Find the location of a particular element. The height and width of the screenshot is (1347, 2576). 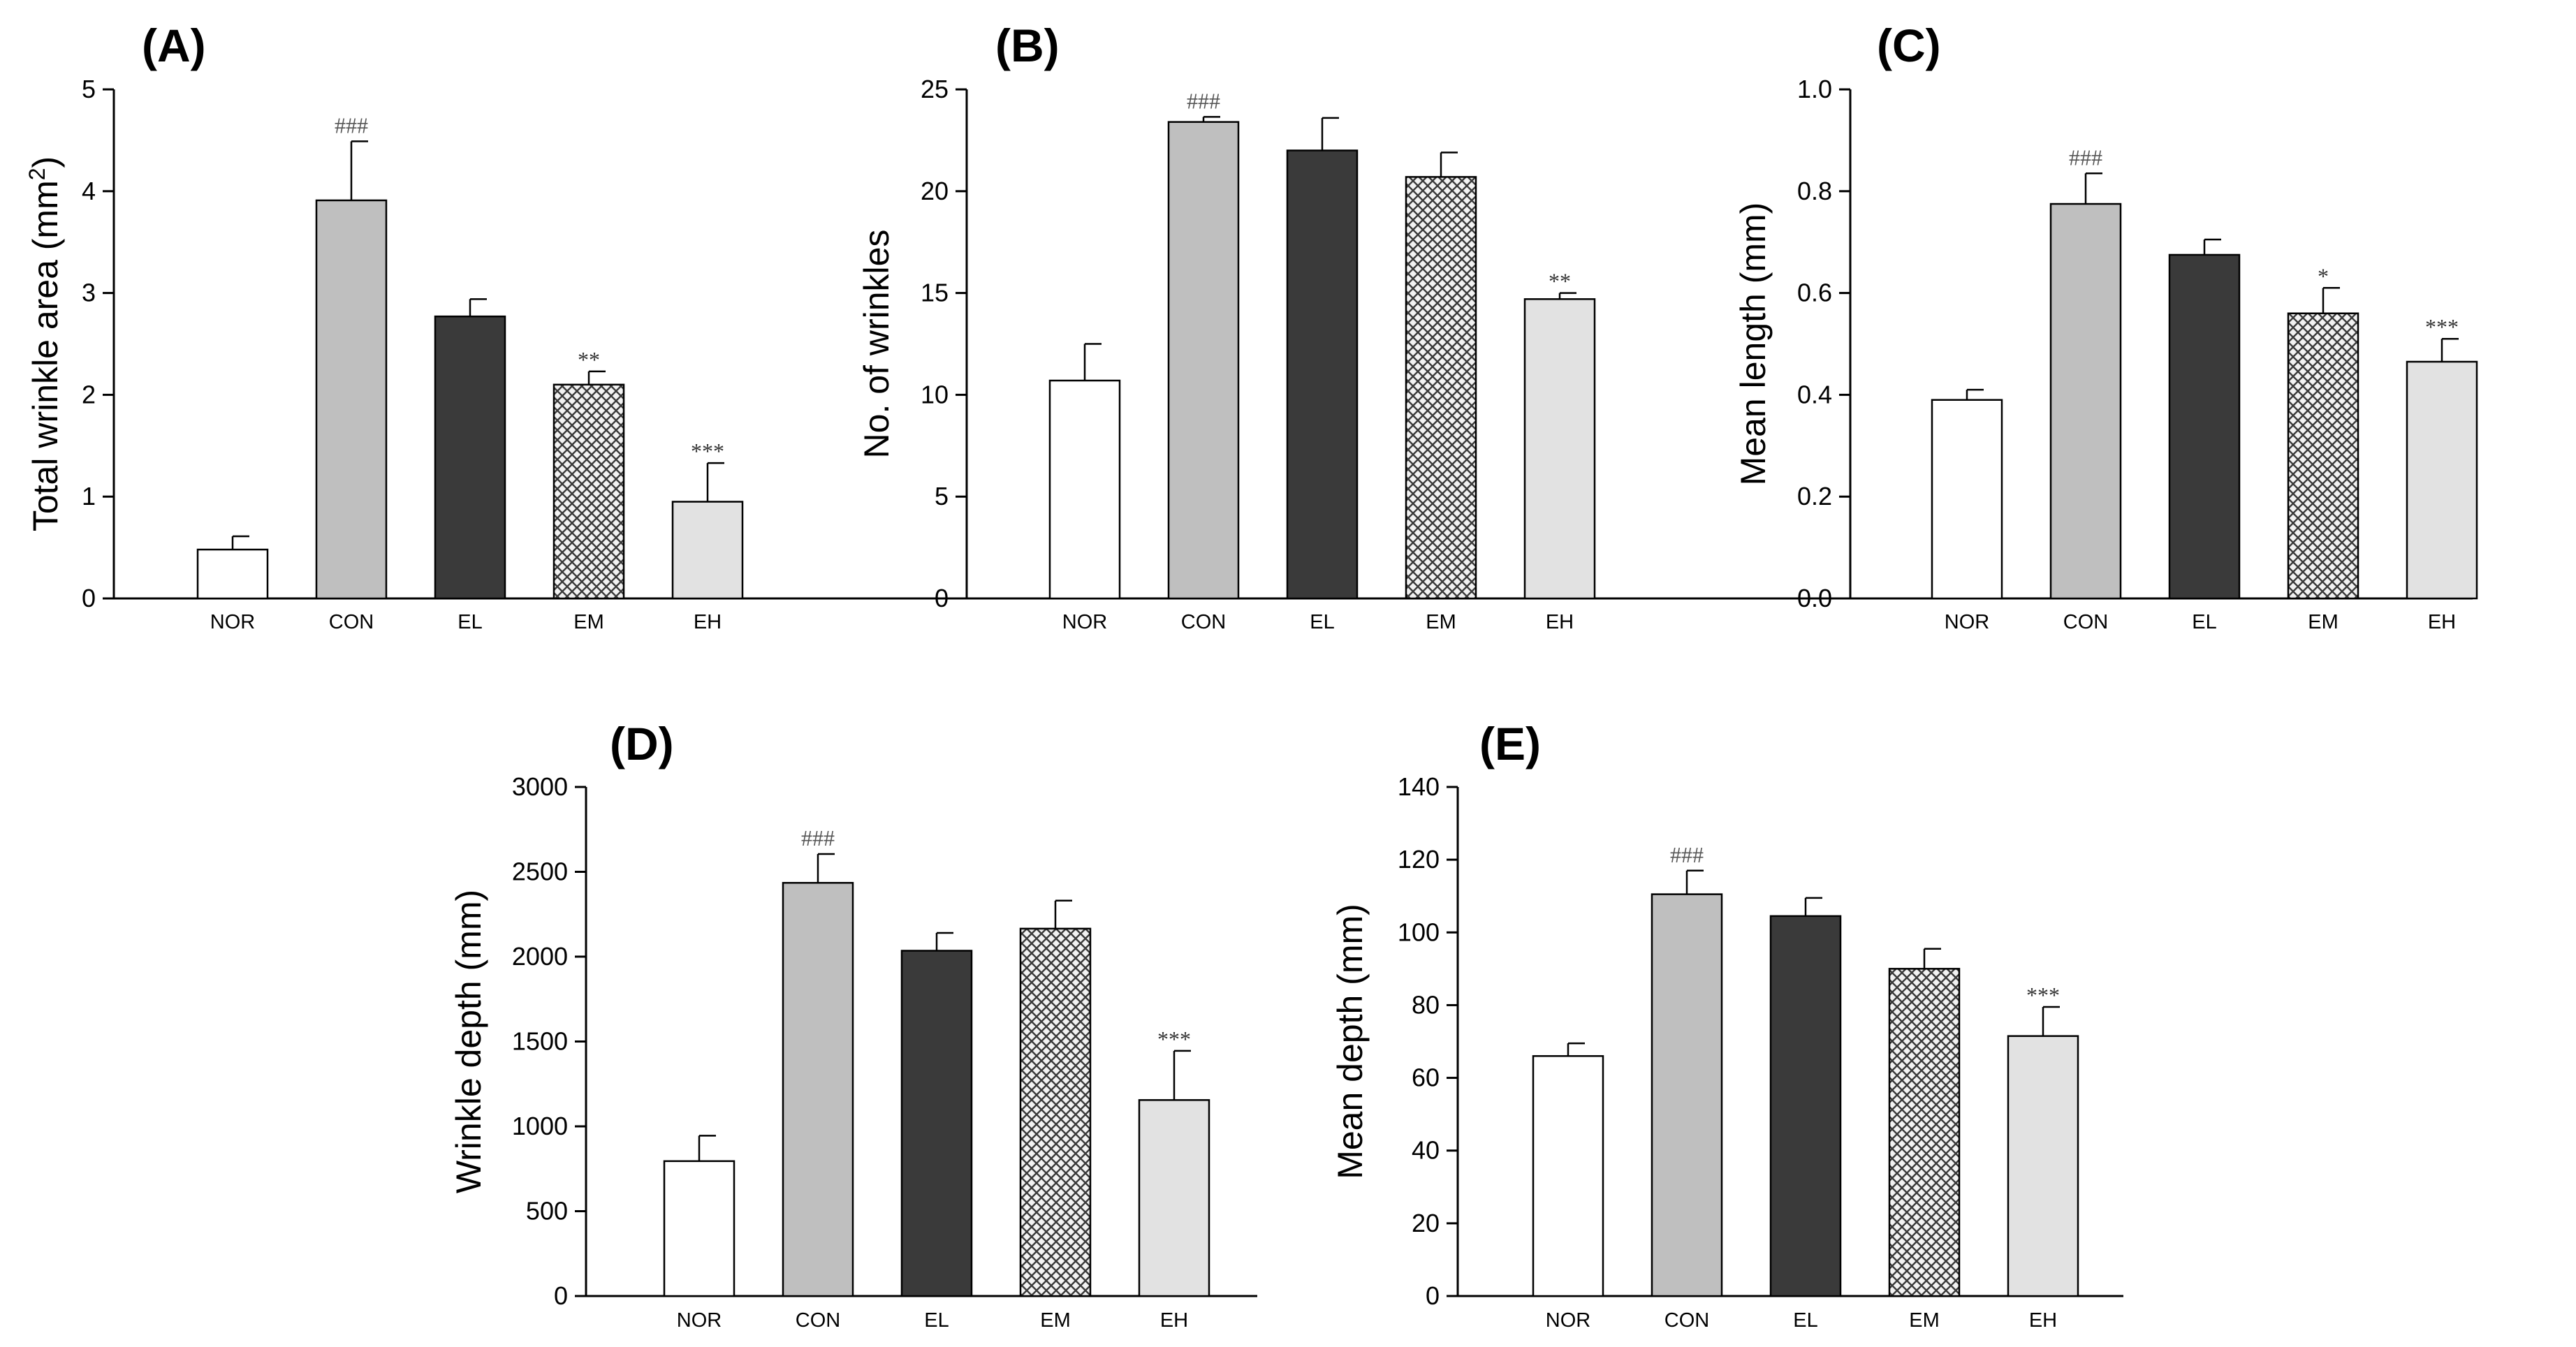

y-axis-title: No. of wrinkles is located at coordinates (877, 345).